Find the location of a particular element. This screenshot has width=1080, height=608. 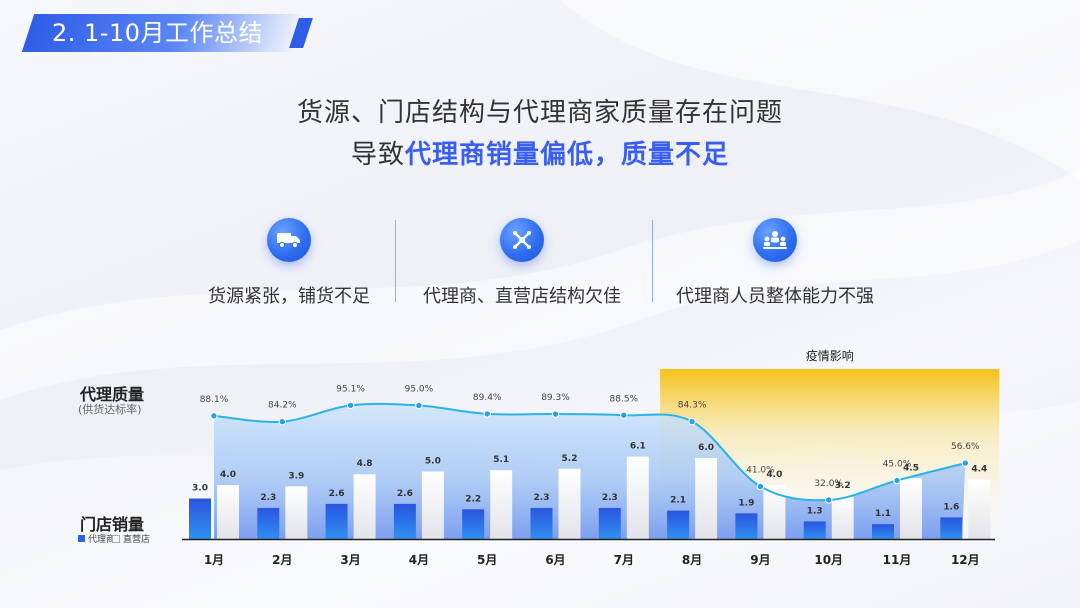

legend-direct: 直营店 is located at coordinates (131, 538).